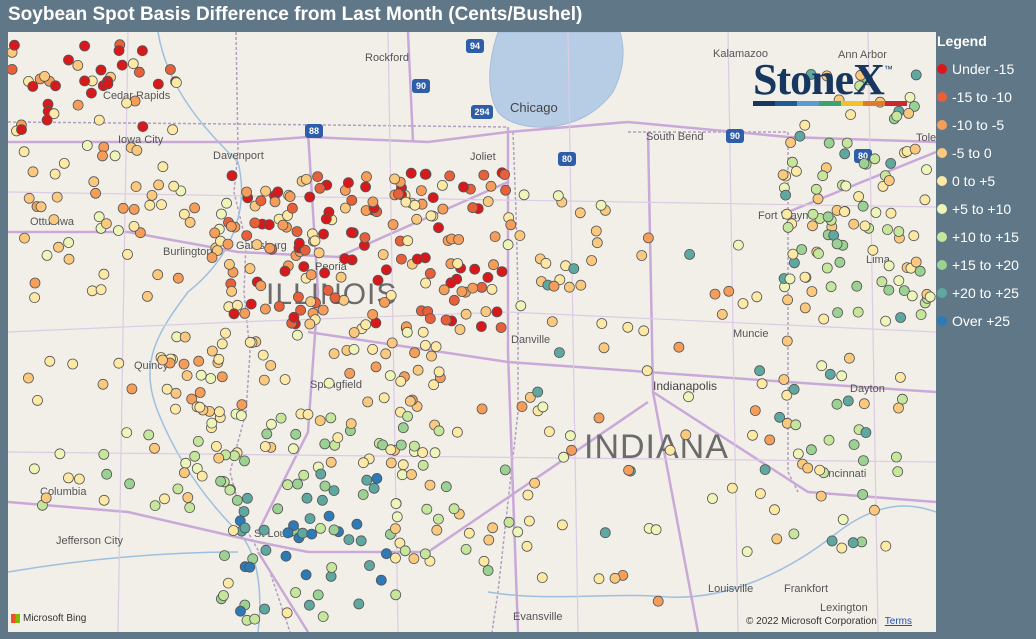 This screenshot has width=1036, height=639. I want to click on legend-item: 0 to +5, so click(986, 181).